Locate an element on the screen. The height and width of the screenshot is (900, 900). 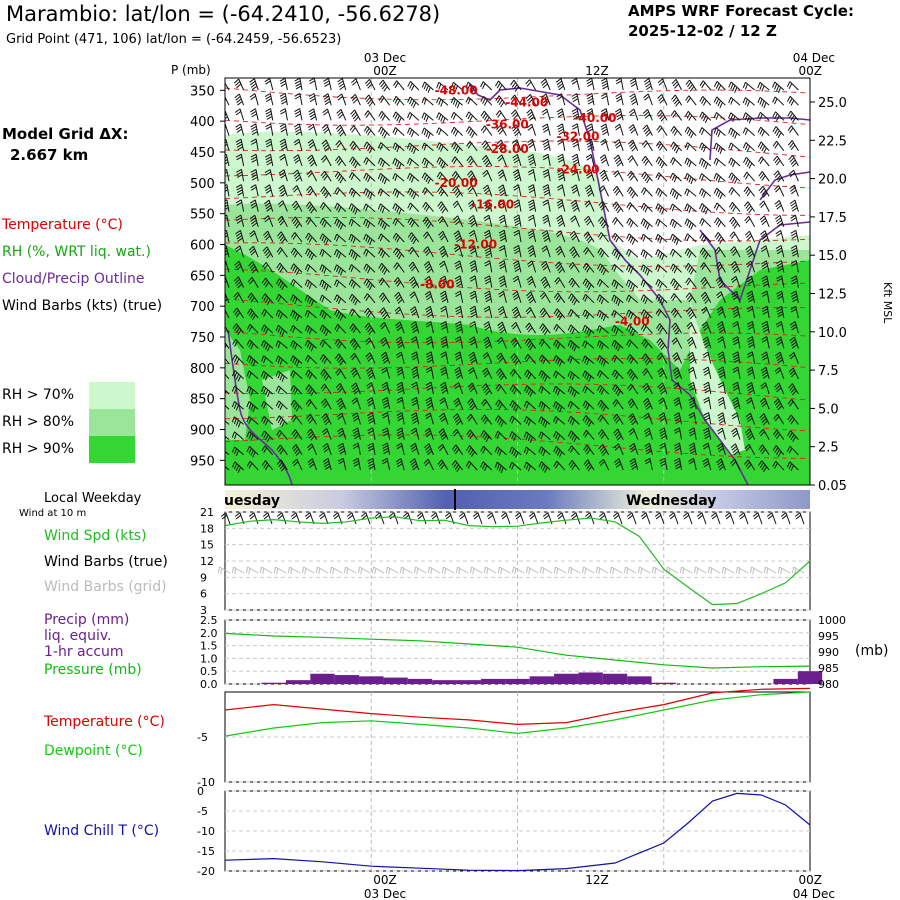
height-tick-label: 17.5 is located at coordinates (832, 218).